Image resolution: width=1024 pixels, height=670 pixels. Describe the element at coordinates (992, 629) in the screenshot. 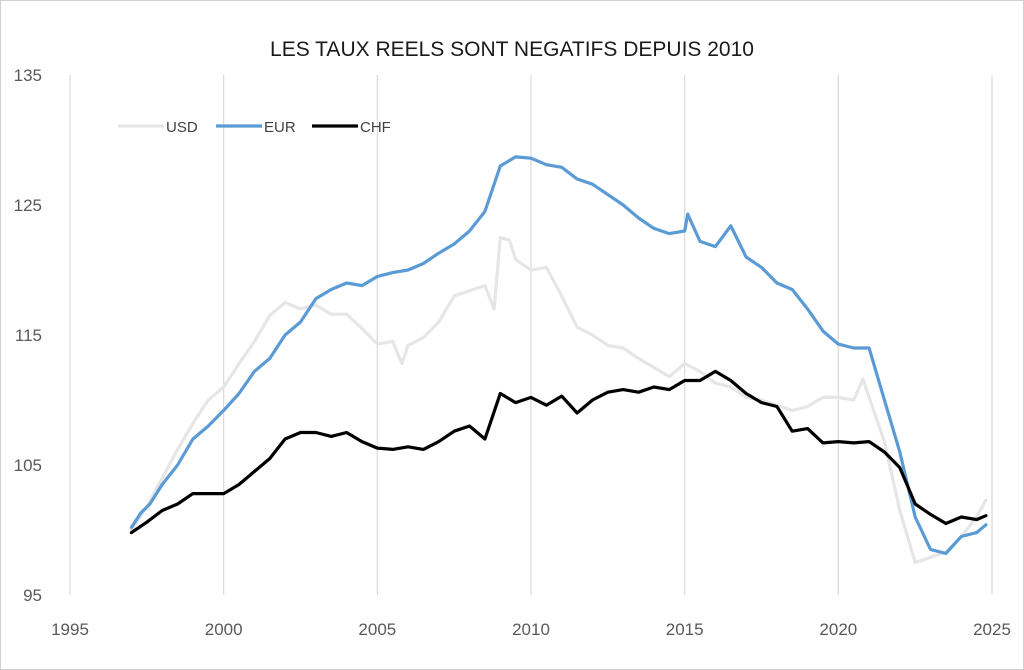

I see `x-tick-label: 2025` at that location.